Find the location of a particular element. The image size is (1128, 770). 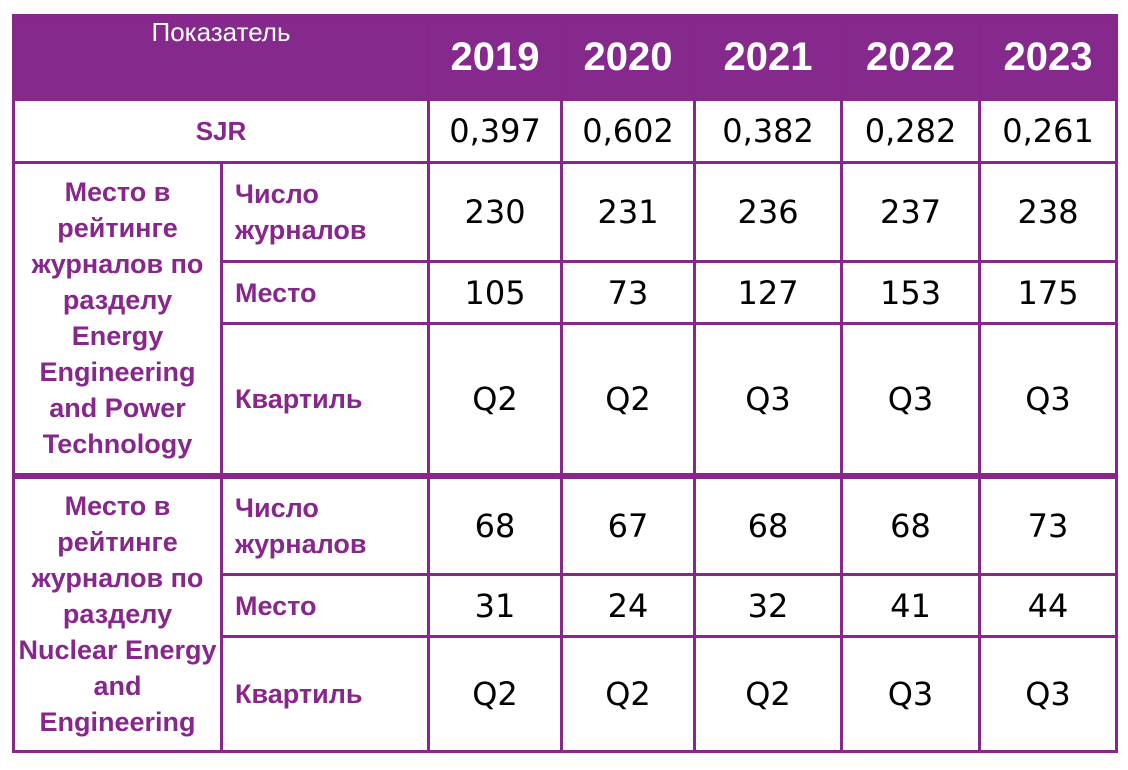

year-header-2021: 2021 is located at coordinates (768, 57).